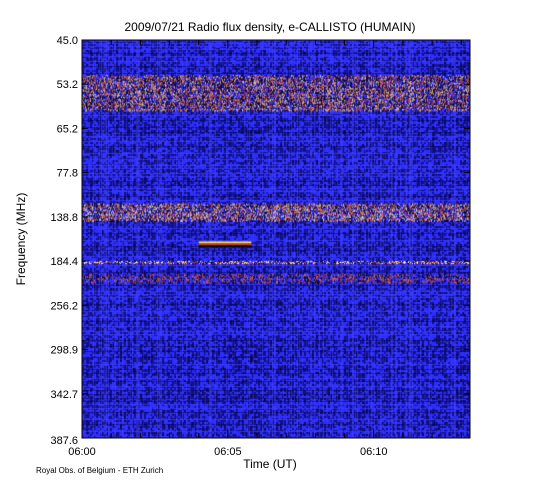  Describe the element at coordinates (64, 351) in the screenshot. I see `y-tick-label: 298.9` at that location.